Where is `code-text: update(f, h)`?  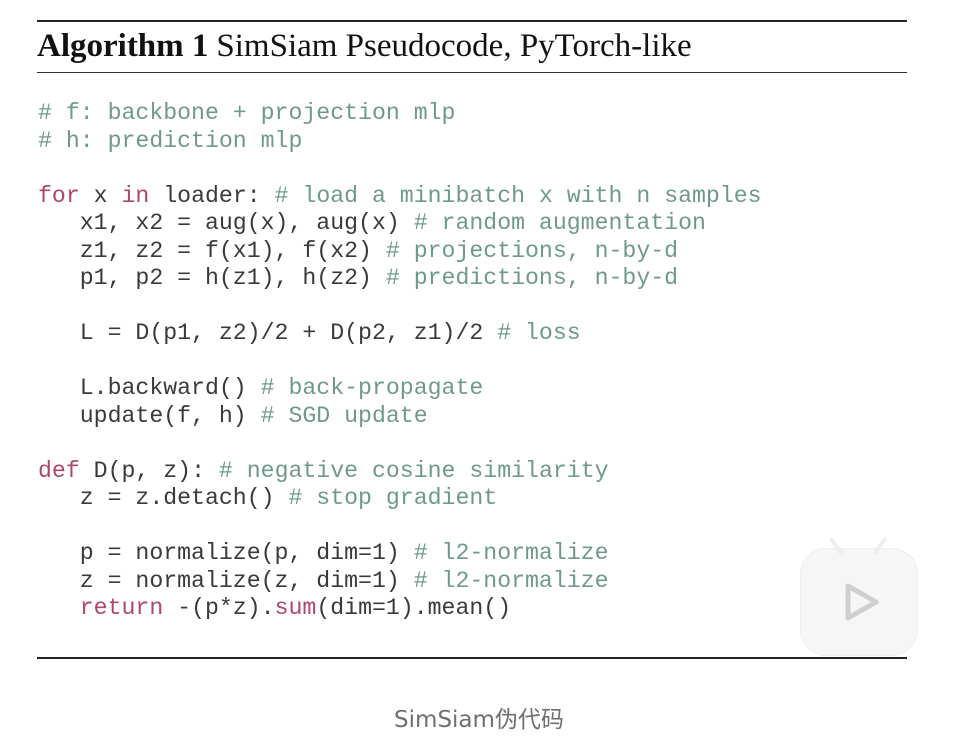
code-text: update(f, h) is located at coordinates (149, 415).